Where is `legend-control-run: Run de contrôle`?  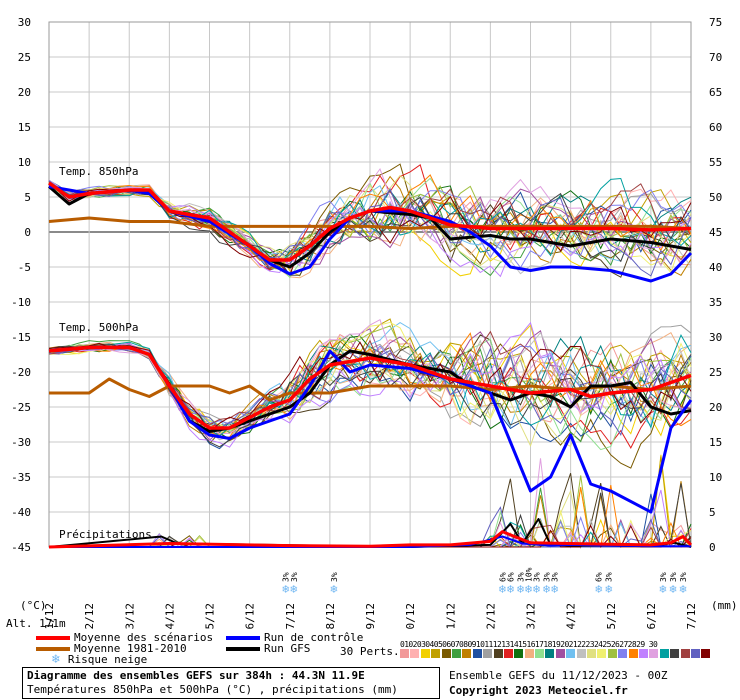 legend-control-run: Run de contrôle is located at coordinates (294, 637).